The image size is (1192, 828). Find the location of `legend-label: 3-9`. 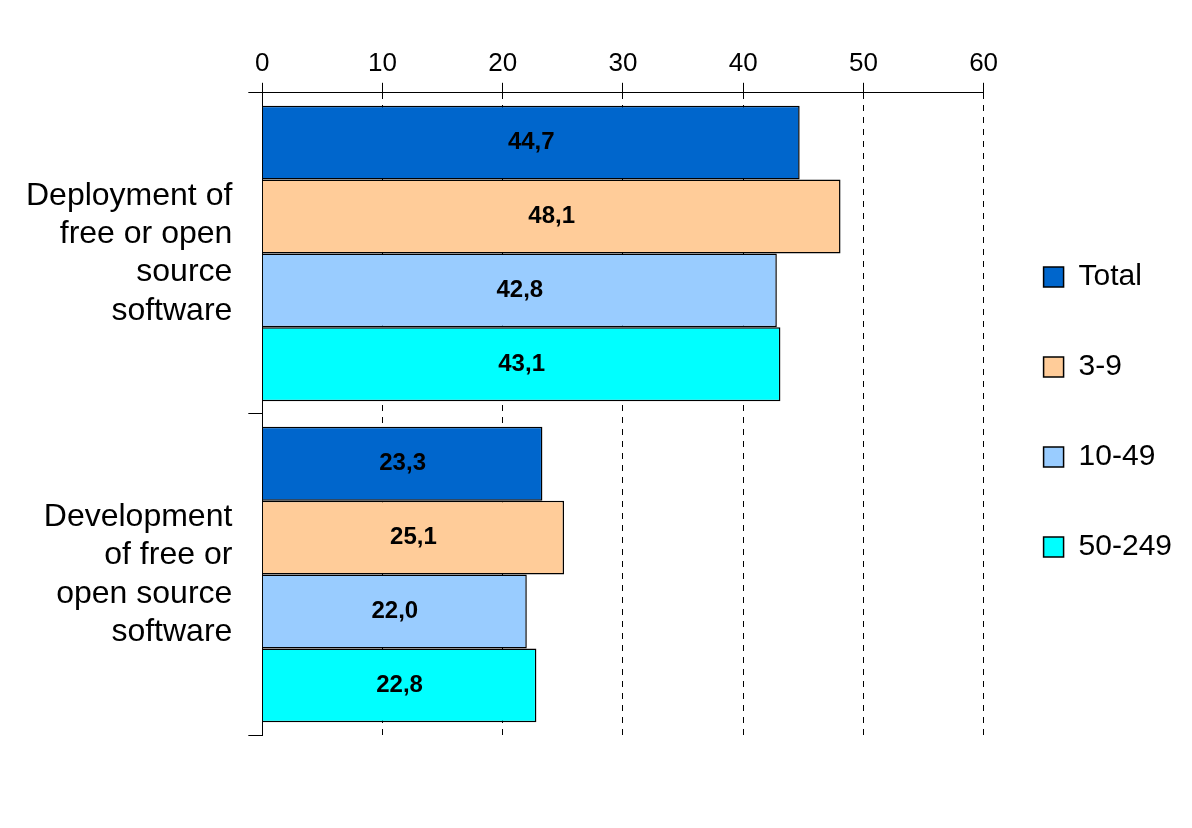

legend-label: 3-9 is located at coordinates (1100, 365).